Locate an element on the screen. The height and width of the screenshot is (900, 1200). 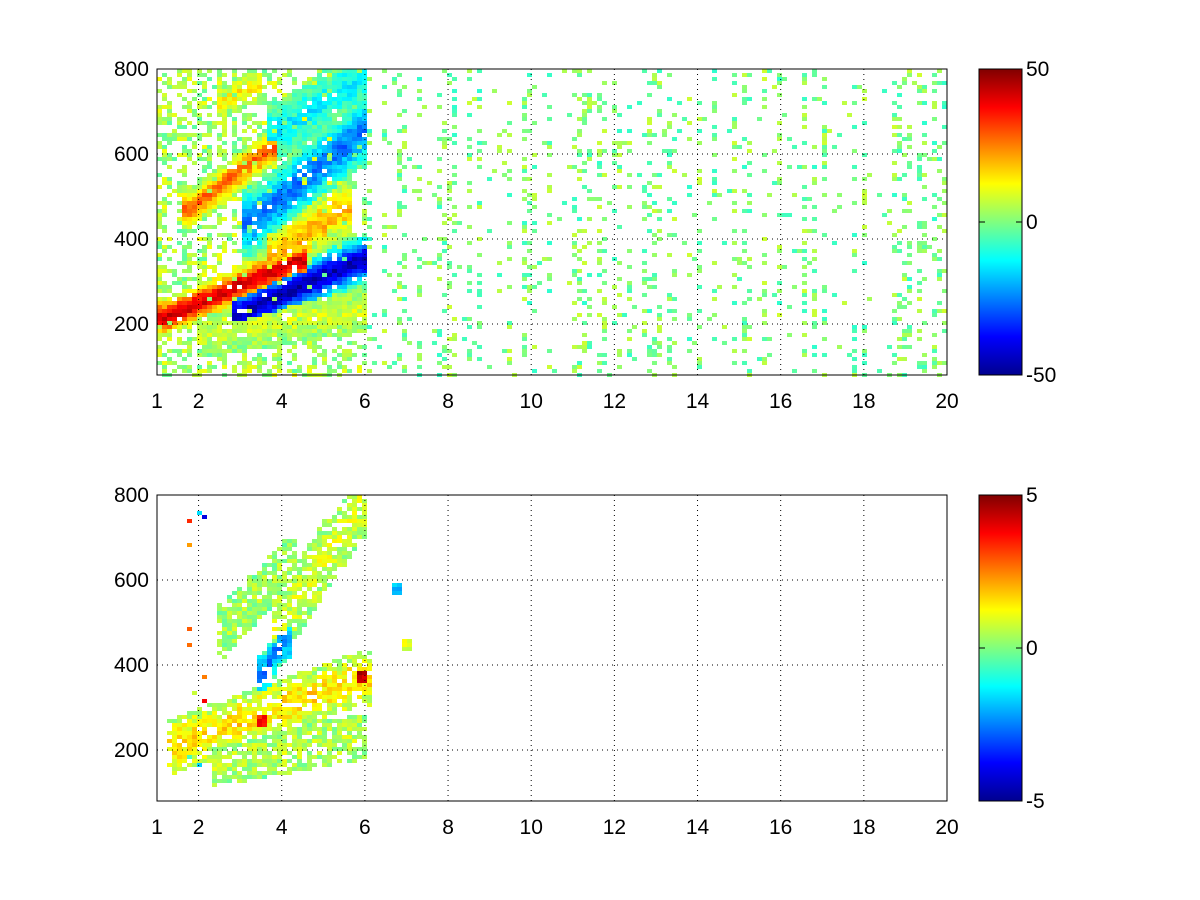
colorbar-tick-label: 0 is located at coordinates (1032, 222).